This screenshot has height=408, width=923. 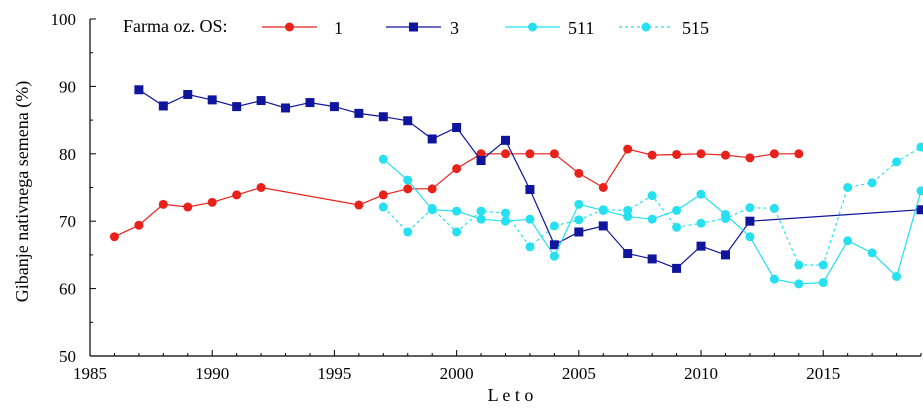 What do you see at coordinates (511, 395) in the screenshot?
I see `x-axis-label: L e t o` at bounding box center [511, 395].